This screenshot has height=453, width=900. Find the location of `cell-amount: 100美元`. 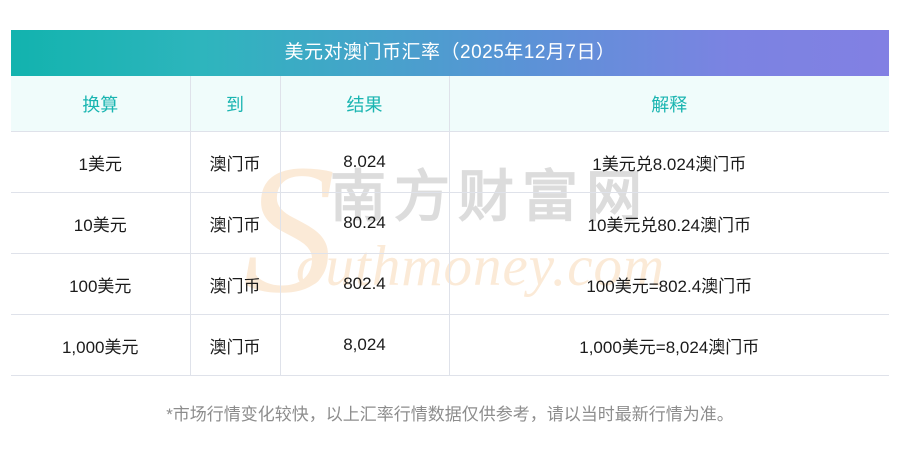

cell-amount: 100美元 is located at coordinates (101, 284).